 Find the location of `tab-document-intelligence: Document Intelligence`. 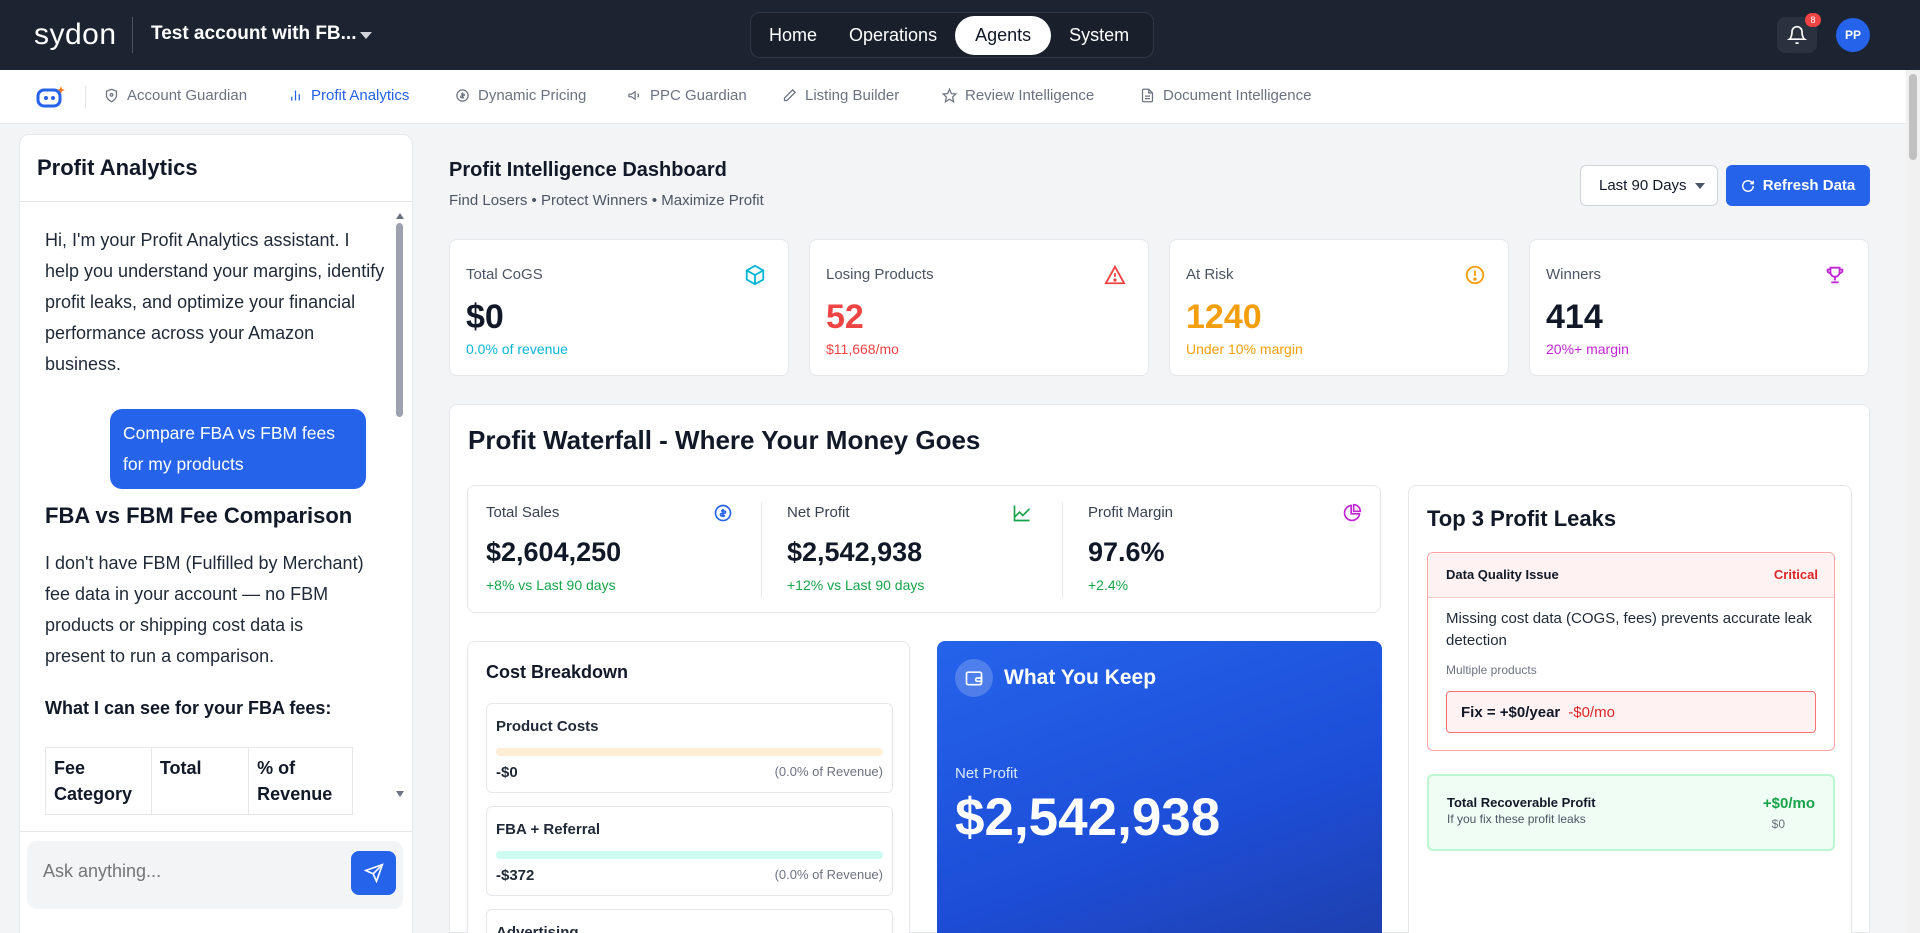

tab-document-intelligence: Document Intelligence is located at coordinates (1225, 95).